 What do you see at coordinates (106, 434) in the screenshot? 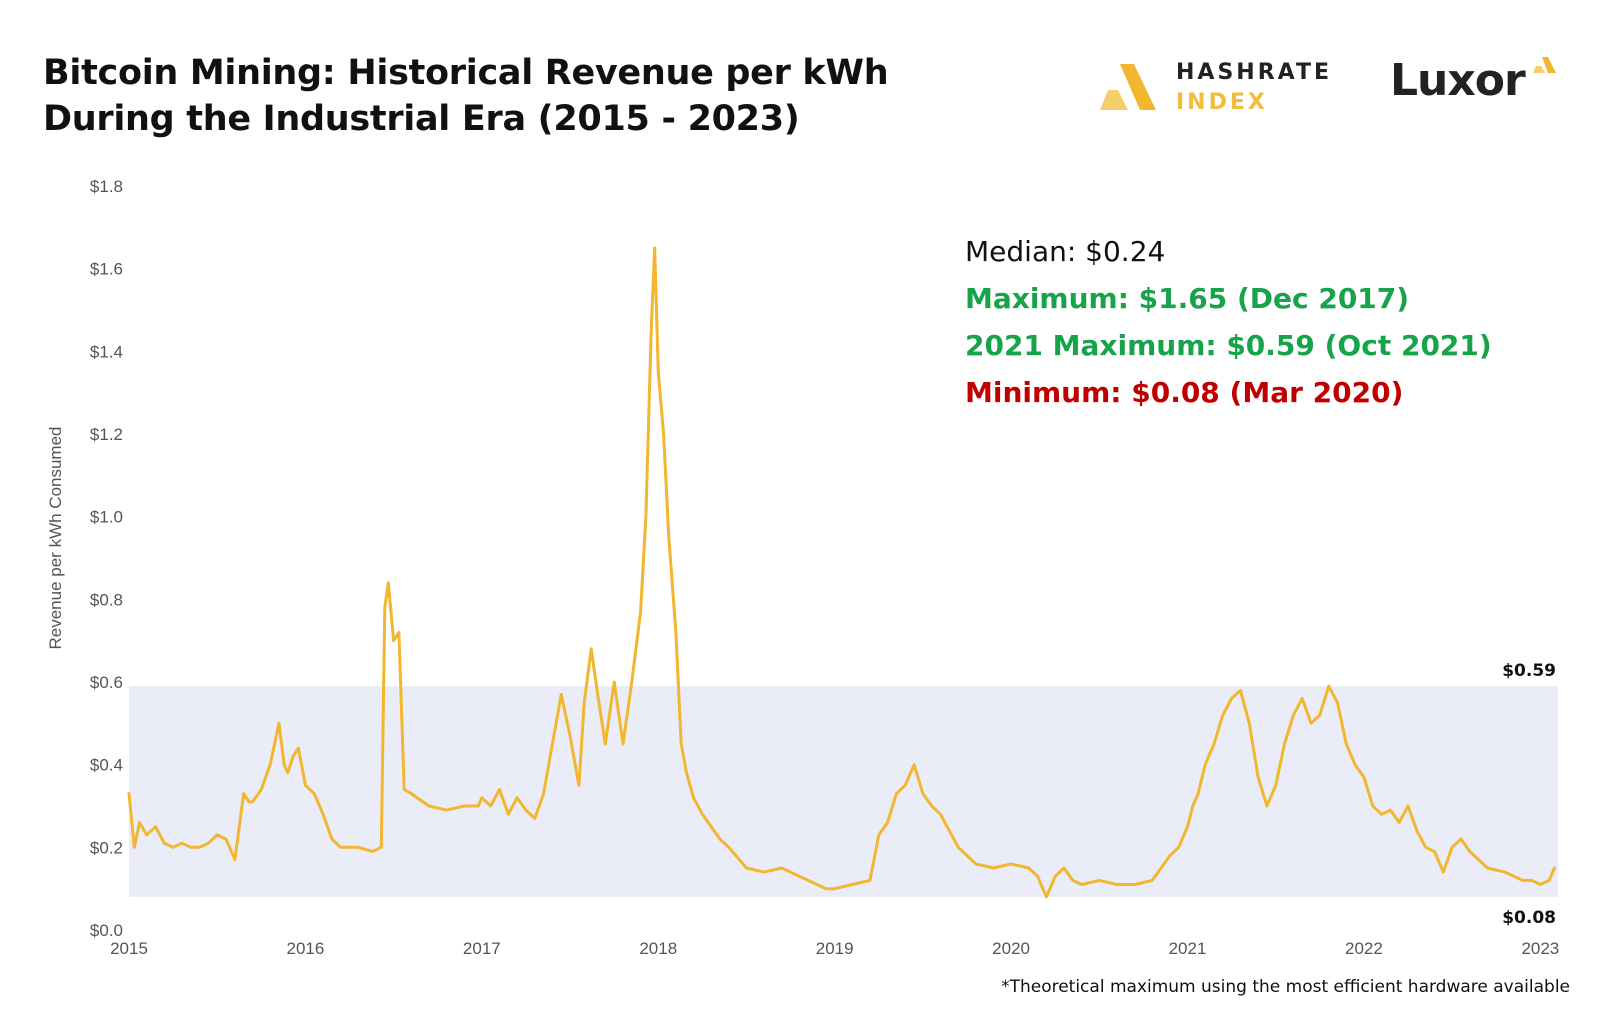
I see `y-tick-label: $1.2` at bounding box center [106, 434].